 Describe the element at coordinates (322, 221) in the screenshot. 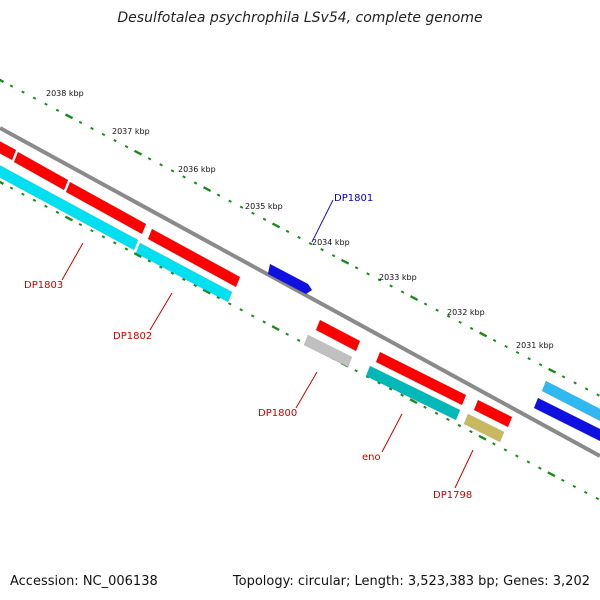

I see `leader-dp1801` at that location.